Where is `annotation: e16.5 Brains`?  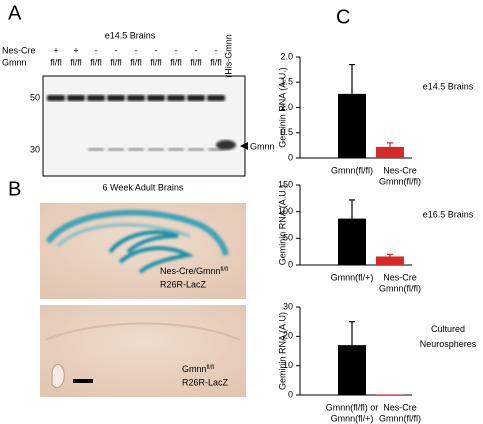
annotation: e16.5 Brains is located at coordinates (448, 214).